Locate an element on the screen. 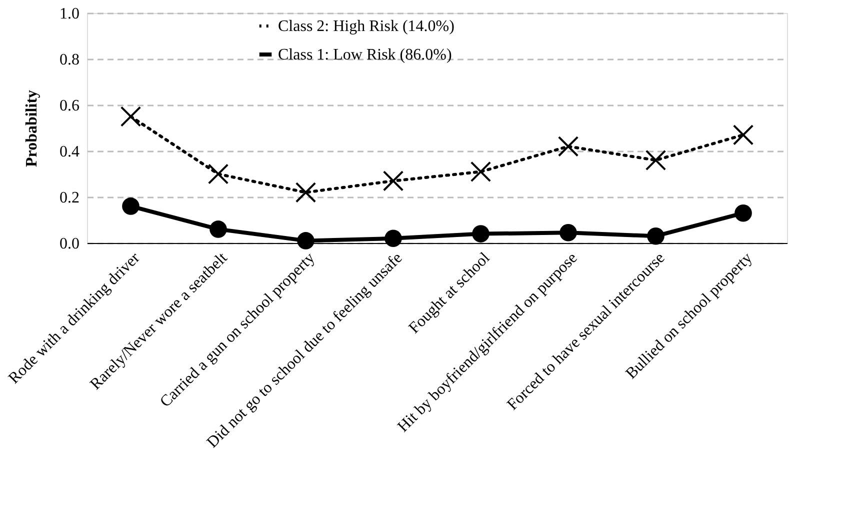  y-axis-title: Probability is located at coordinates (32, 129).